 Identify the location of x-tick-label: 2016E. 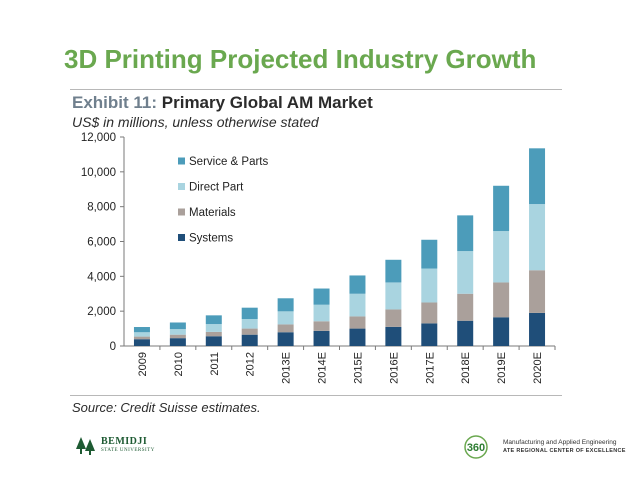
(394, 368).